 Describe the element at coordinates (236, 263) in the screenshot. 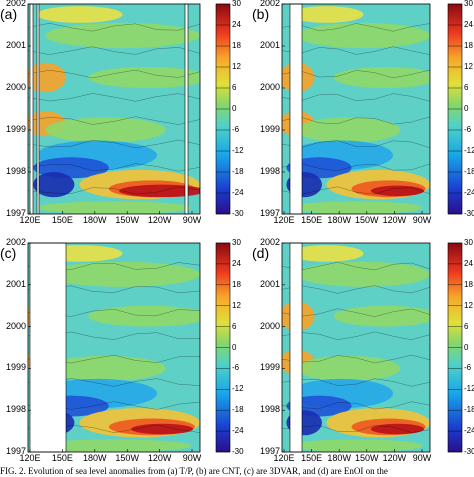

I see `colorbar-tick-label: 24` at that location.